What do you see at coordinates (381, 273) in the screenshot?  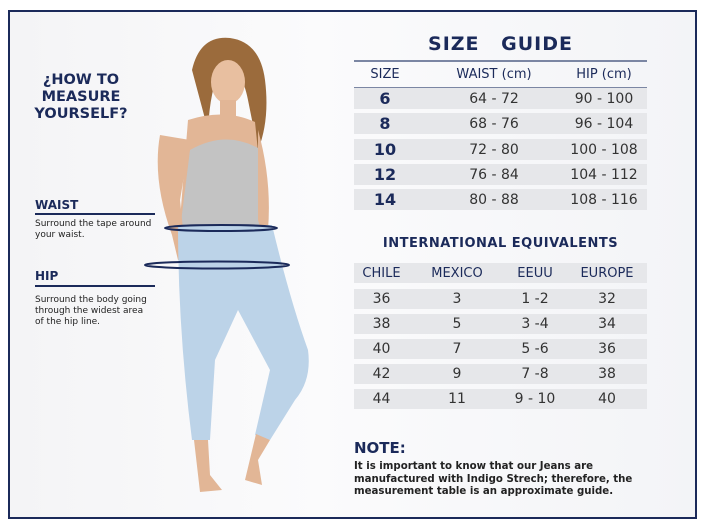 I see `header-chile: CHILE` at bounding box center [381, 273].